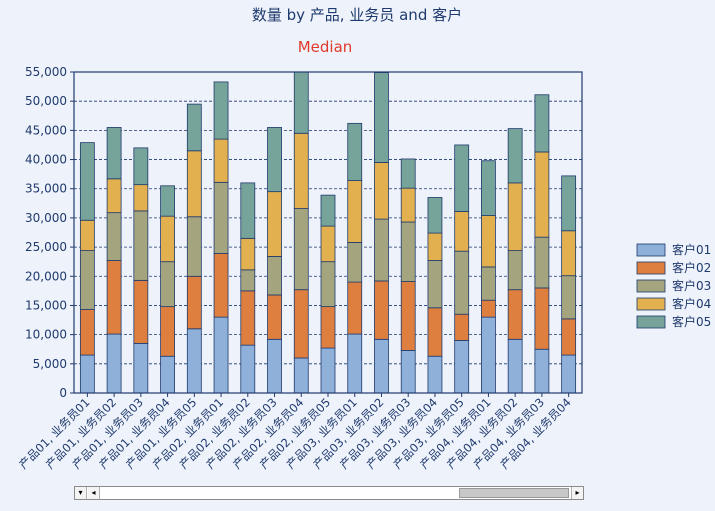  I want to click on y-tick-label: 45,000, so click(46, 130).